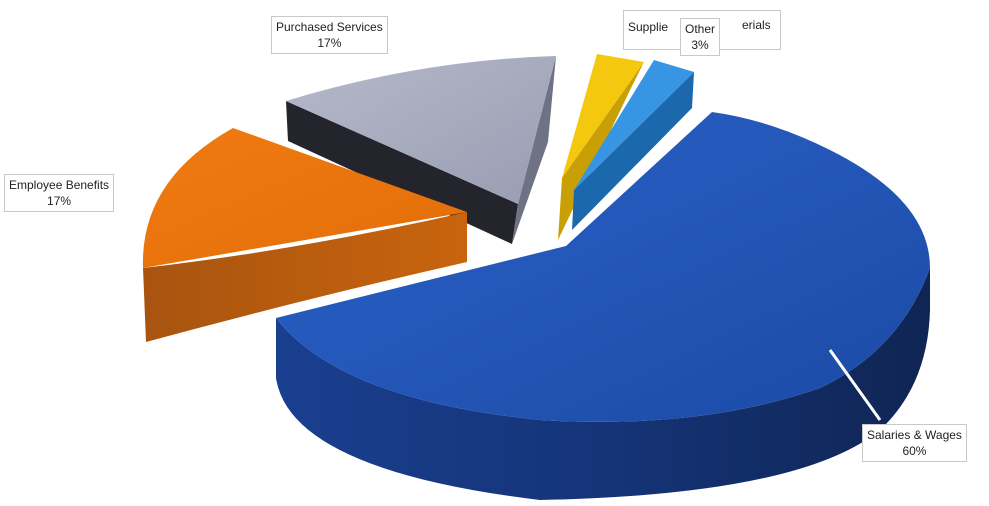 The height and width of the screenshot is (506, 989). I want to click on label-other-name: Other, so click(700, 29).